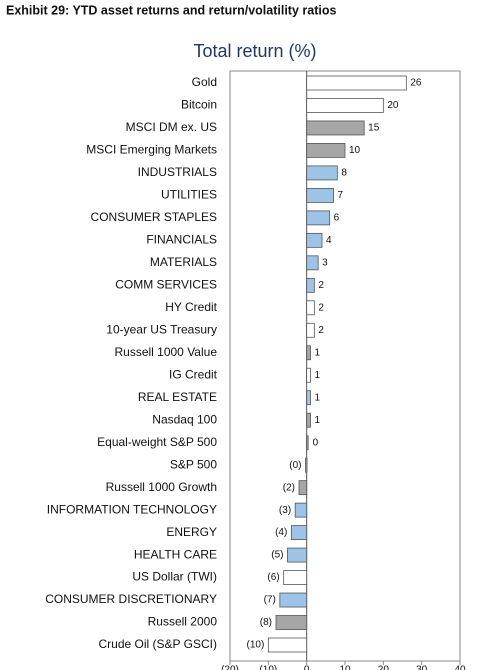 Image resolution: width=486 pixels, height=670 pixels. I want to click on x-tick-label: 20, so click(384, 667).